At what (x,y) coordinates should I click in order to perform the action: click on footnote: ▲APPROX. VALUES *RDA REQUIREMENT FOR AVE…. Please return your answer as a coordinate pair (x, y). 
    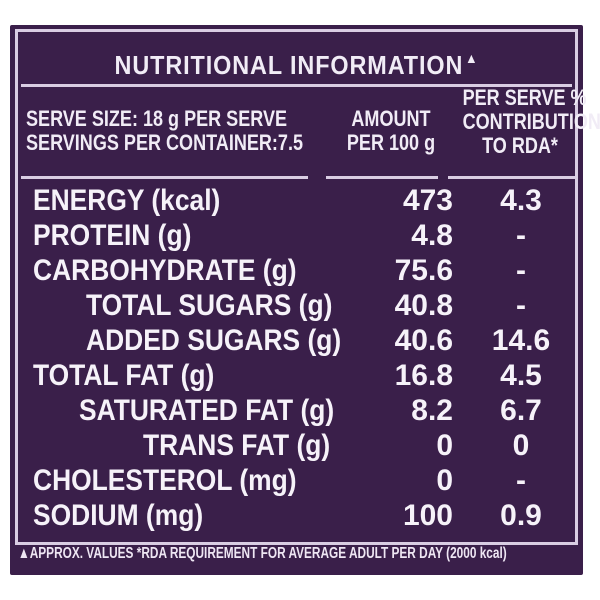
    Looking at the image, I should click on (262, 553).